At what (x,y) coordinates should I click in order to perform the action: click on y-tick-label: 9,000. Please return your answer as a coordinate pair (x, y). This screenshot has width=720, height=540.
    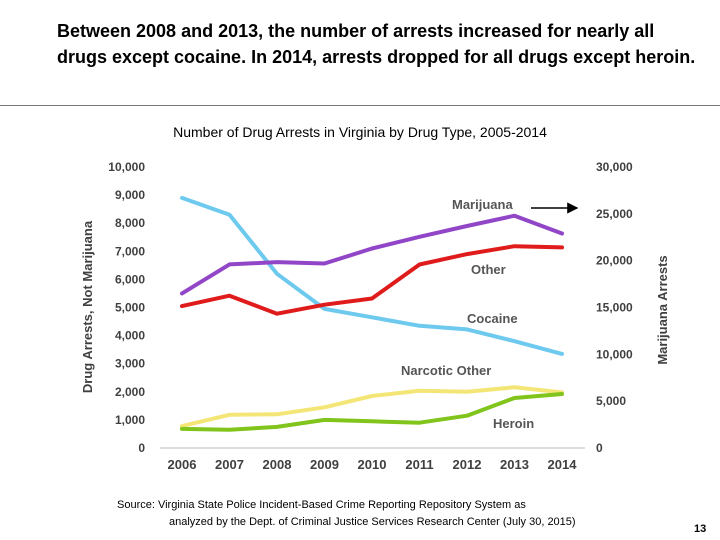
    Looking at the image, I should click on (130, 195).